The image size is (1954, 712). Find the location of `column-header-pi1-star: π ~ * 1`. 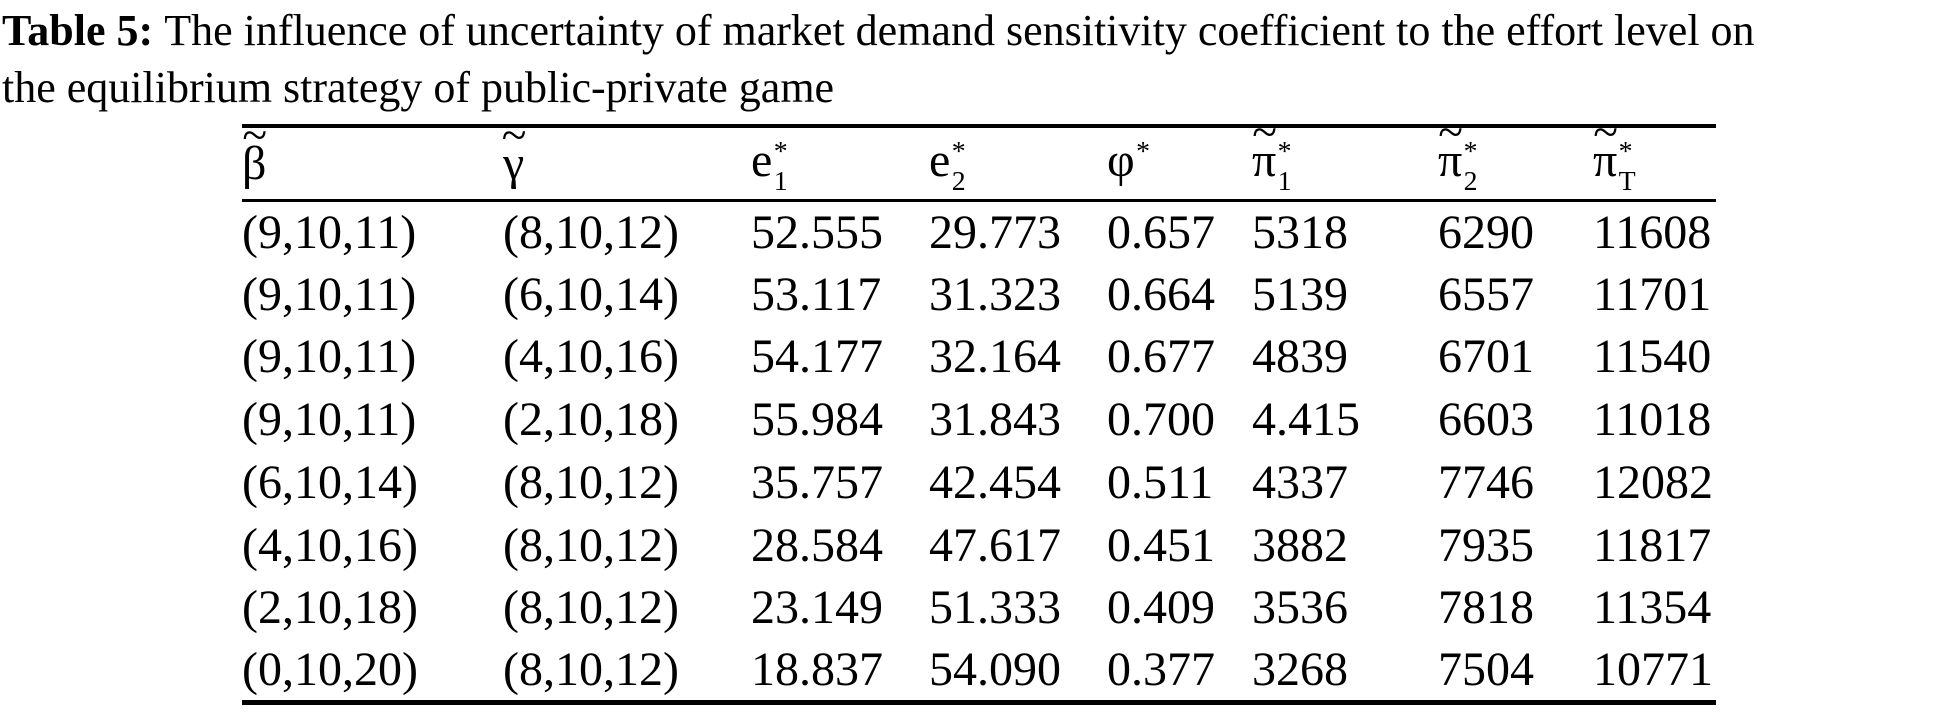

column-header-pi1-star: π ~ * 1 is located at coordinates (1345, 155).